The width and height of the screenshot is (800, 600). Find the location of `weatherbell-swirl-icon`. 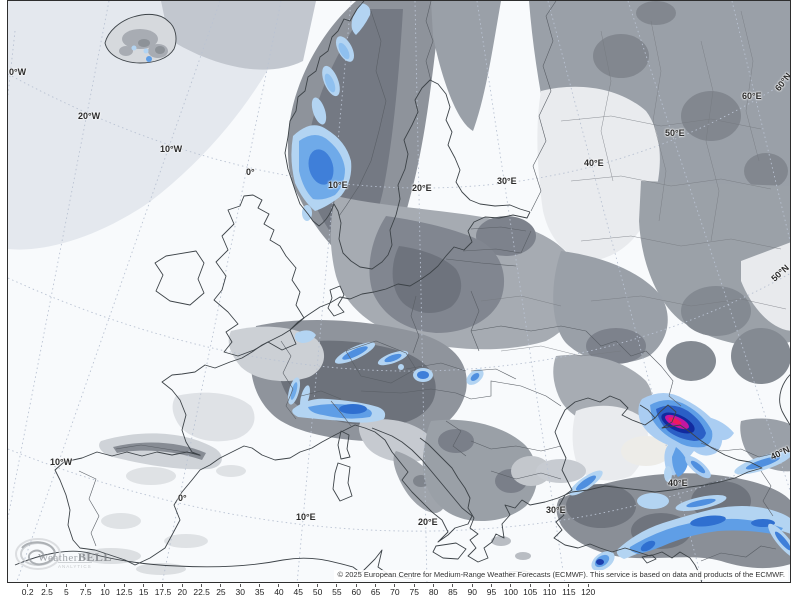

weatherbell-swirl-icon is located at coordinates (38, 554).